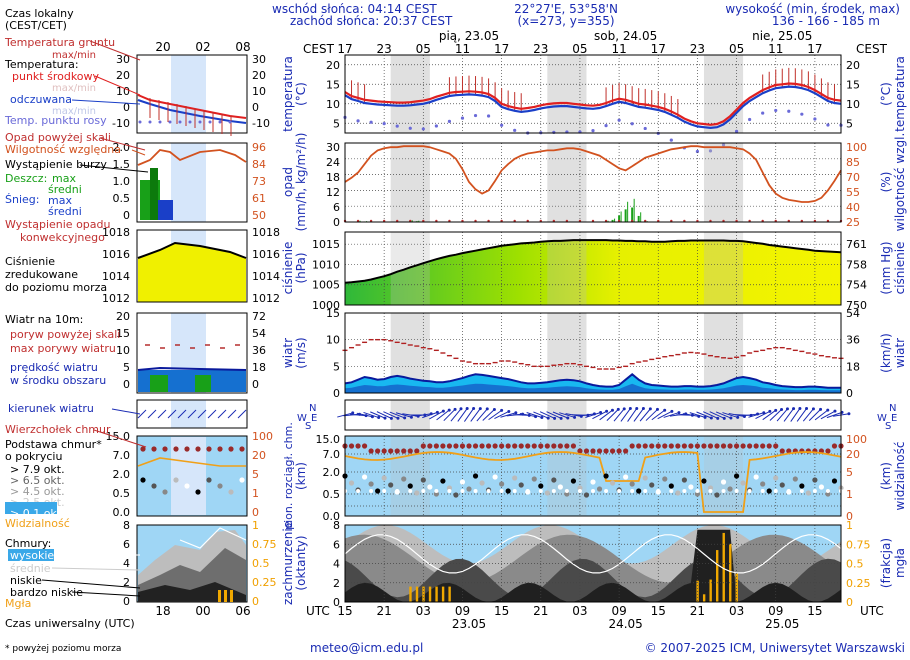 The height and width of the screenshot is (660, 910). What do you see at coordinates (301, 562) in the screenshot?
I see `clouds-yunit: (oktanty)` at bounding box center [301, 562].